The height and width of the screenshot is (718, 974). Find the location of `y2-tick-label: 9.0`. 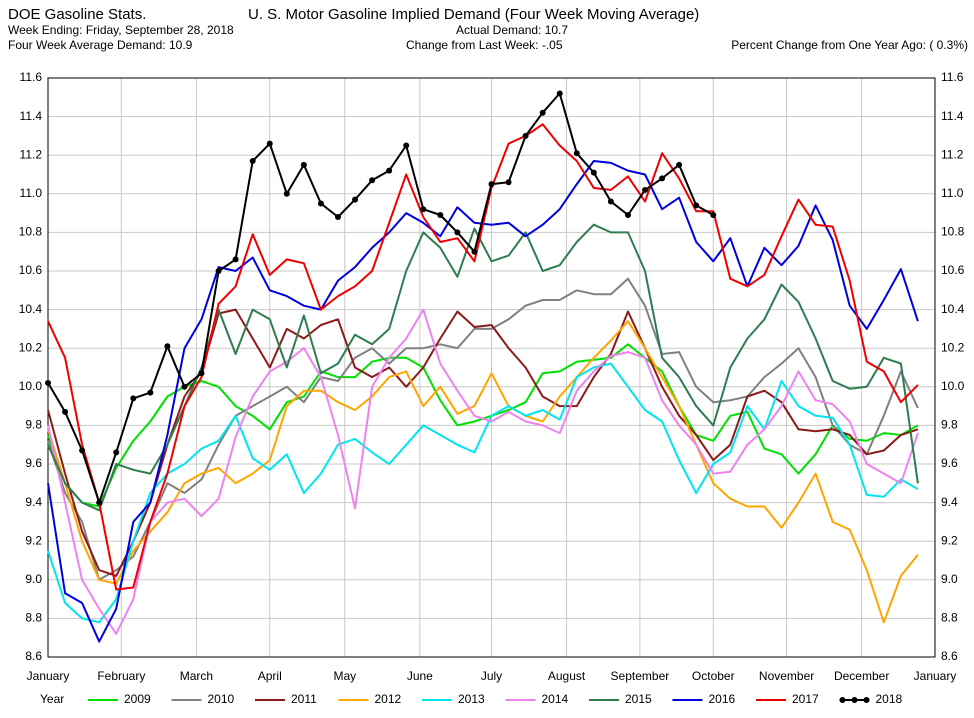

y2-tick-label: 9.0 is located at coordinates (949, 579).